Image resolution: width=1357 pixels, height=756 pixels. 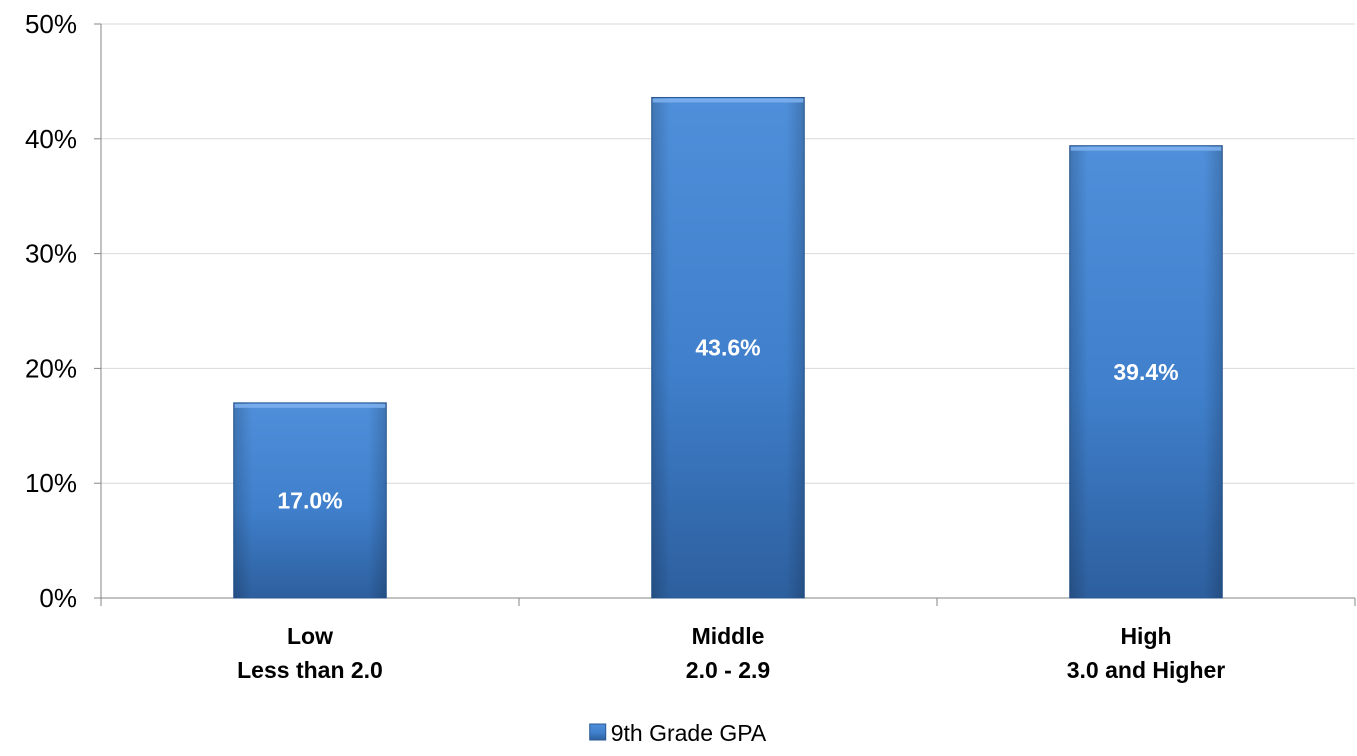 What do you see at coordinates (310, 670) in the screenshot?
I see `category-label: Less than 2.0` at bounding box center [310, 670].